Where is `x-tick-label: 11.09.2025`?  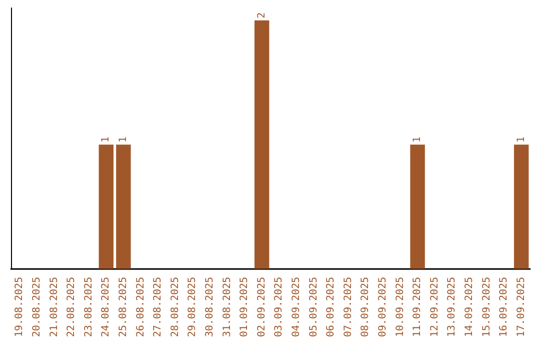 x-tick-label: 11.09.2025 is located at coordinates (418, 307).